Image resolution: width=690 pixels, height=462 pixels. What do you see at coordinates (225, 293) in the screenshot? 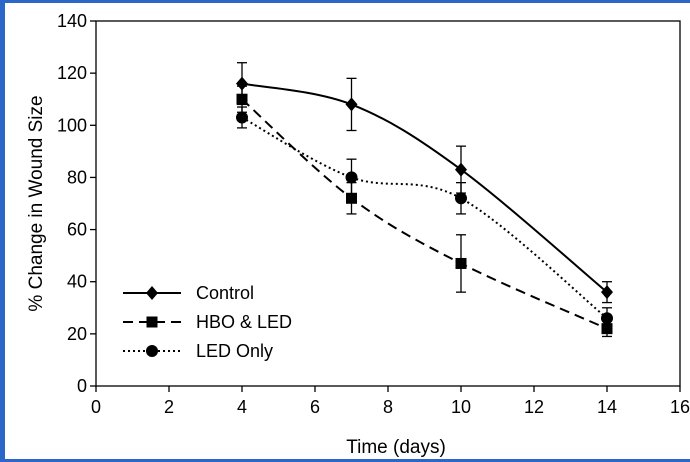
I see `legend-label: Control` at bounding box center [225, 293].